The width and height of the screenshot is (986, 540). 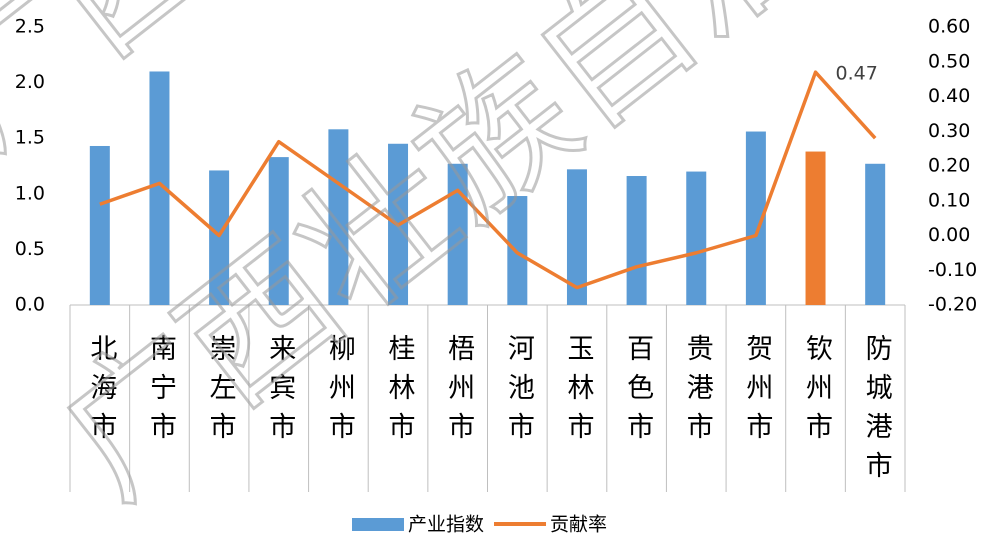 I want to click on x-tick-label: 贵港市, so click(x=698, y=392).